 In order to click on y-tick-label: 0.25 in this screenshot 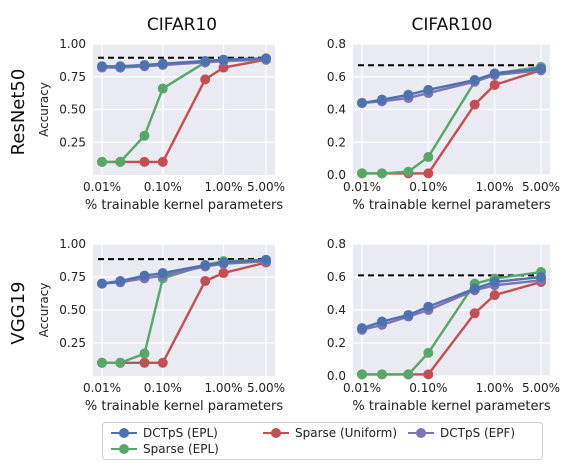, I will do `click(72, 343)`.